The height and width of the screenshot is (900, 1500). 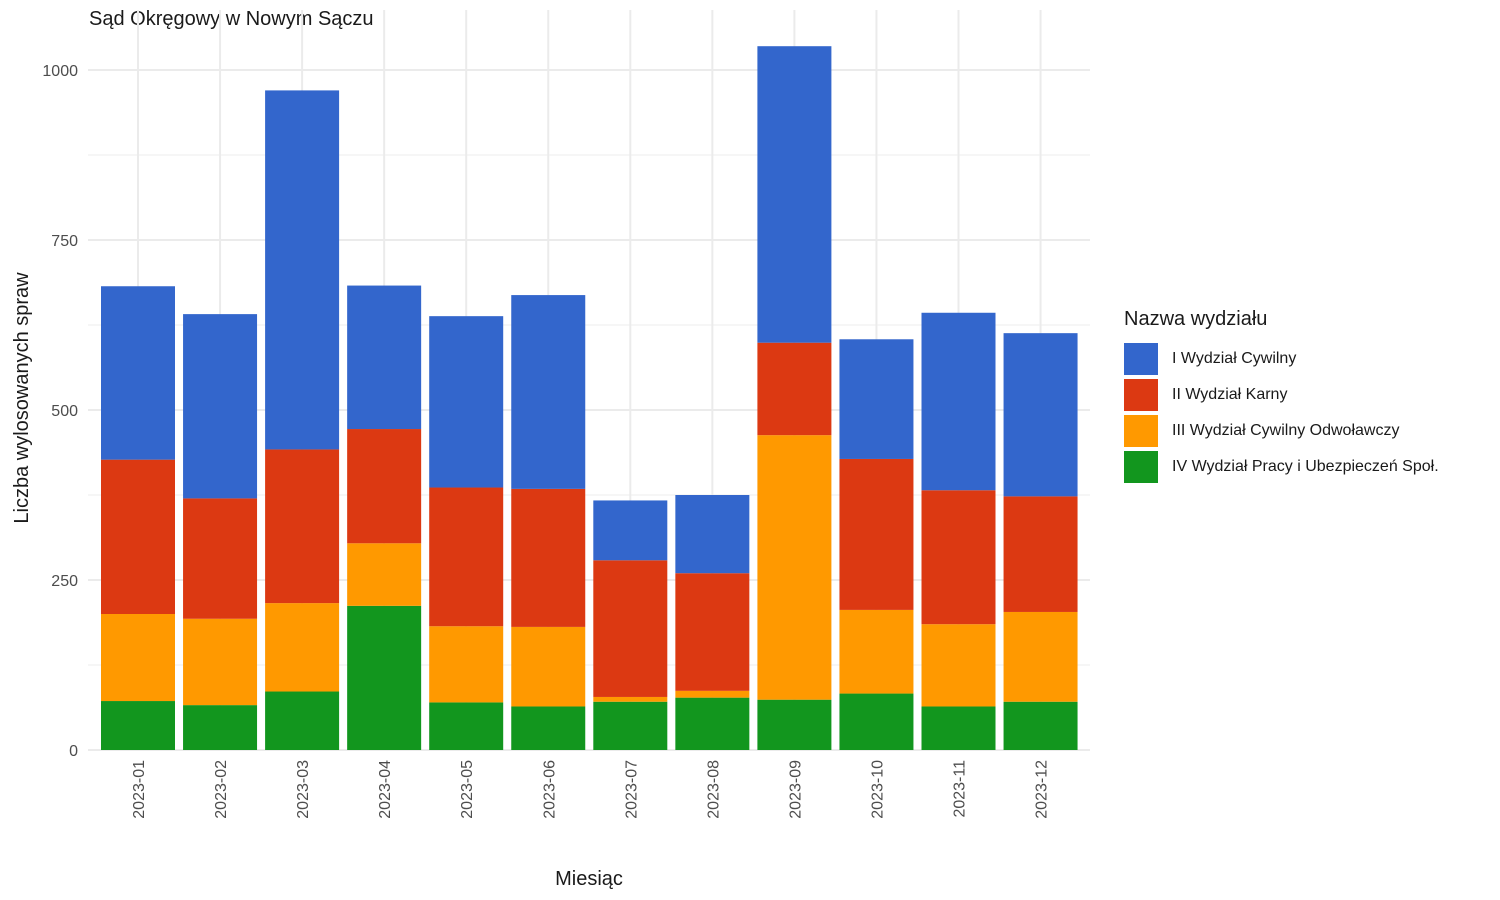 What do you see at coordinates (589, 879) in the screenshot?
I see `x-axis-label: Miesiąc` at bounding box center [589, 879].